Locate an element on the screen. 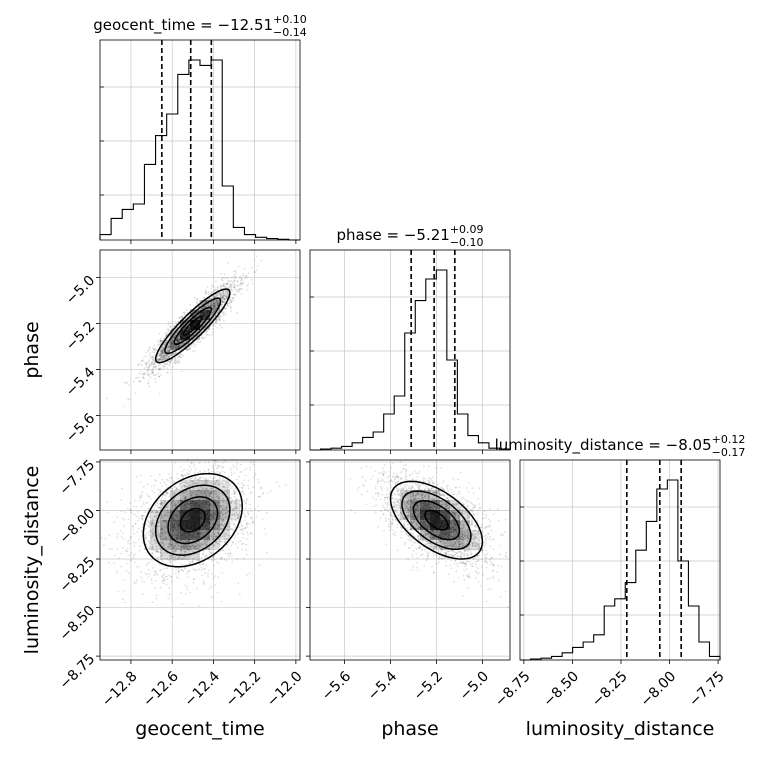 The image size is (760, 760). x-axis-label-geocent_time: geocent_time is located at coordinates (199, 729).